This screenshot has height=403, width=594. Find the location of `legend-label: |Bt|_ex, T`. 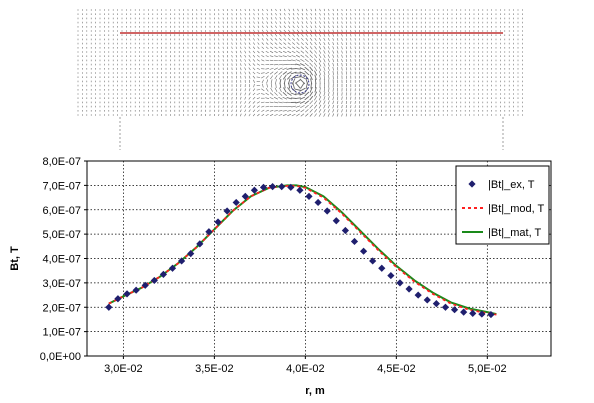

legend-label: |Bt|_ex, T is located at coordinates (511, 185).